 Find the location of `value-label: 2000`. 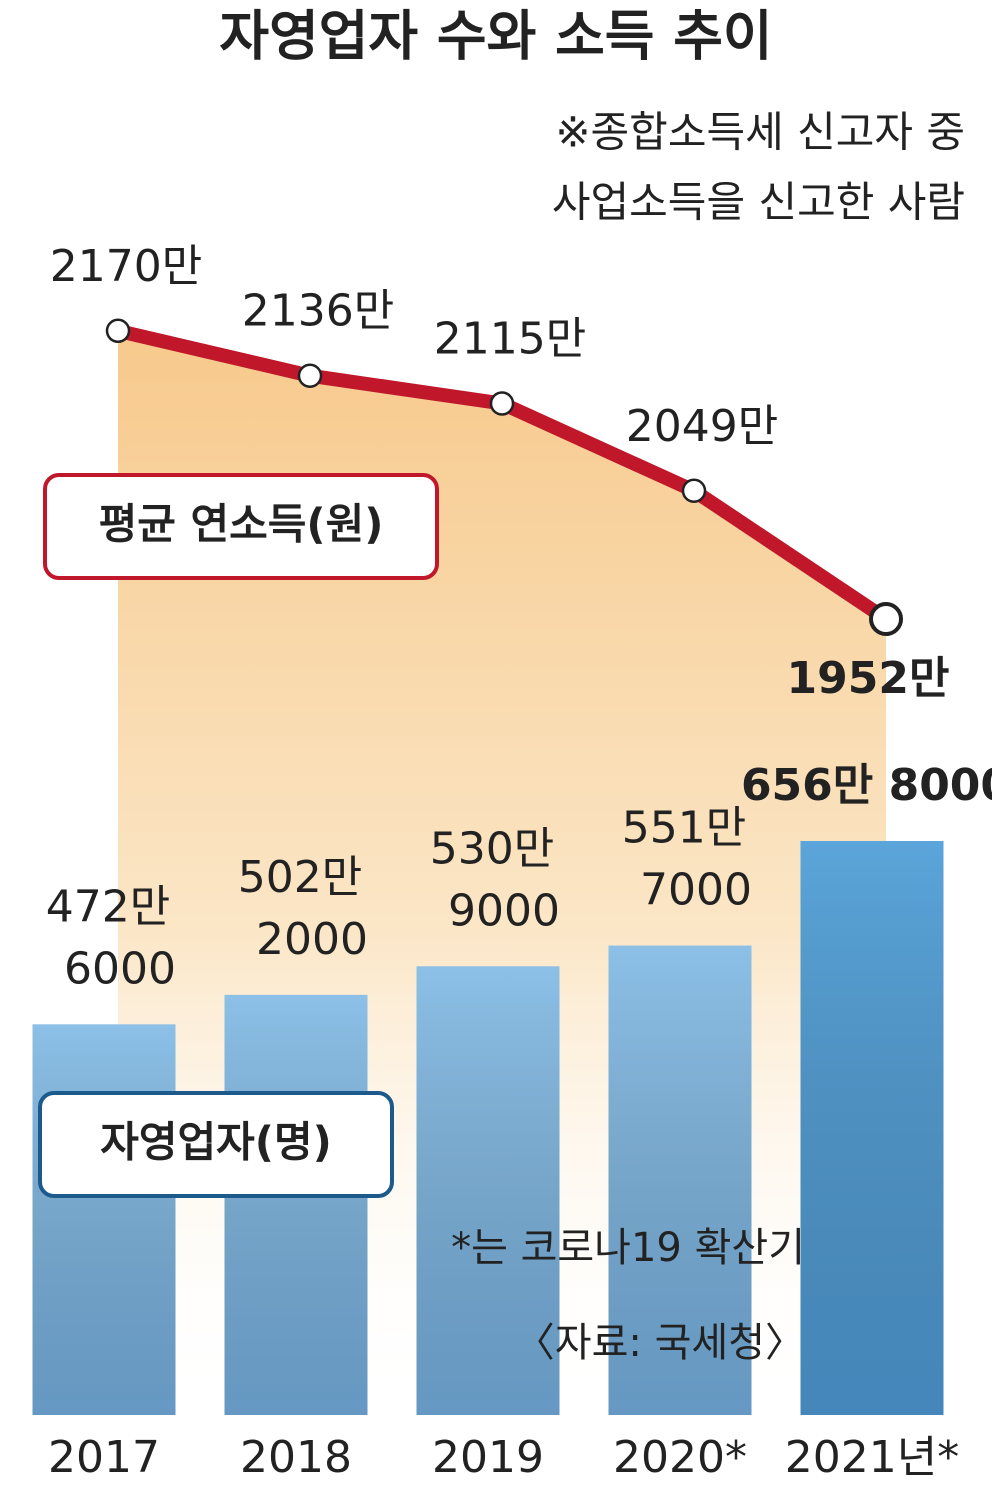

value-label: 2000 is located at coordinates (312, 939).